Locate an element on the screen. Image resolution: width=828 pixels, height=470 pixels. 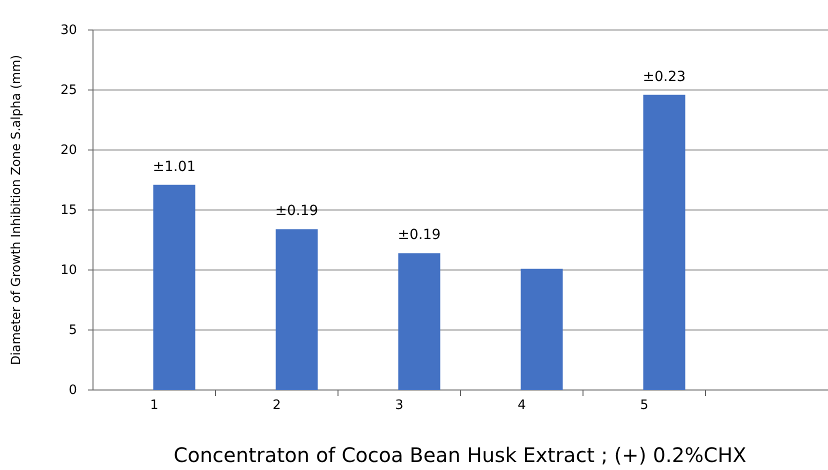
y-tick-label: 15 is located at coordinates (68, 210).